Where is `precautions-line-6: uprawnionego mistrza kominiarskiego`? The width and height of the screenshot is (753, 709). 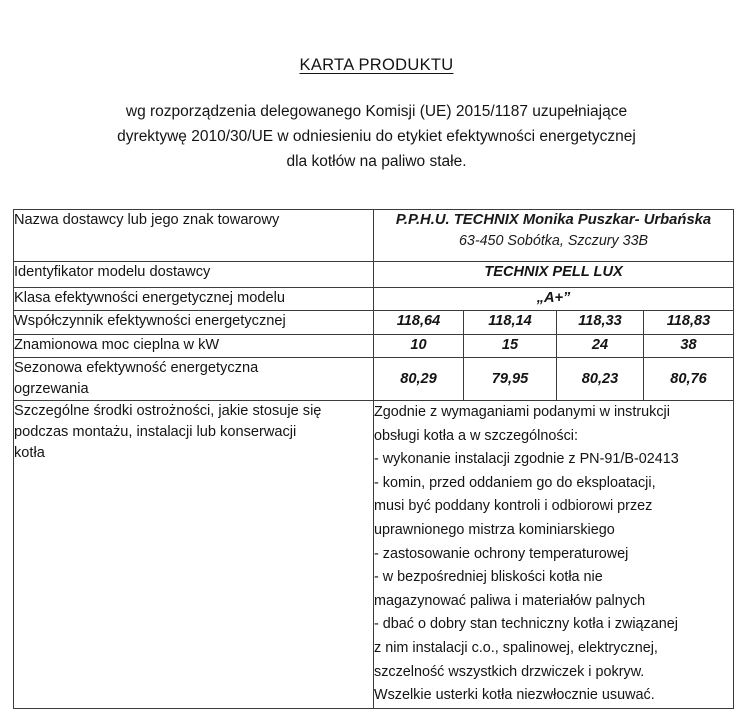 precautions-line-6: uprawnionego mistrza kominiarskiego is located at coordinates (494, 529).